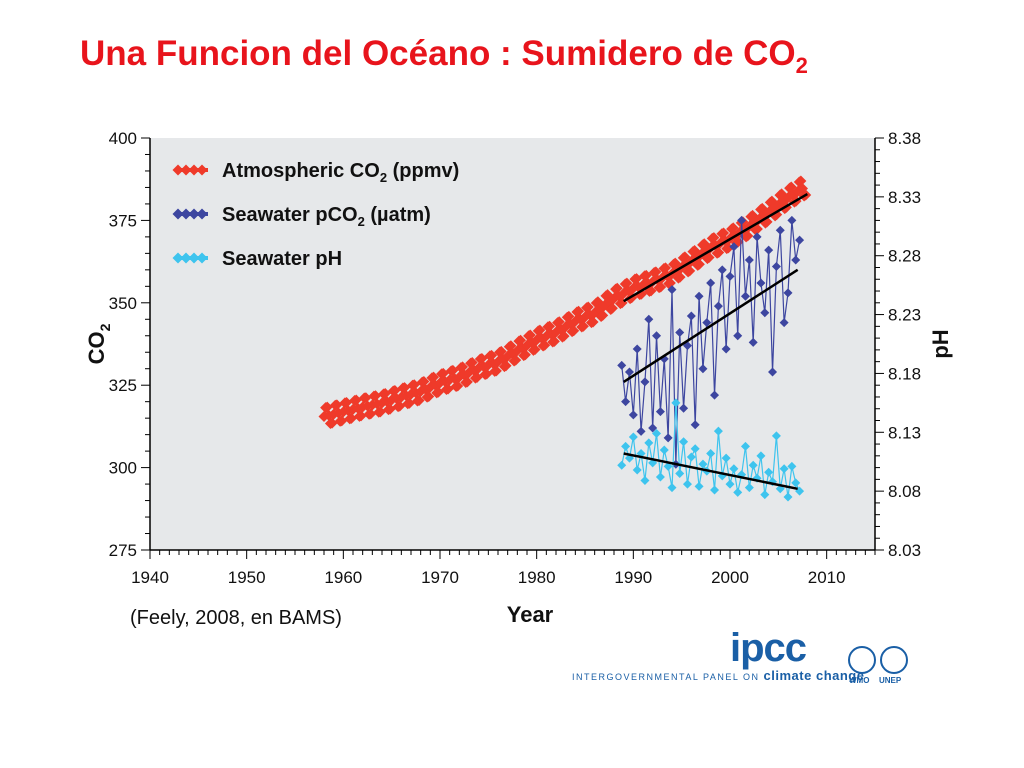 This screenshot has height=768, width=1024. Describe the element at coordinates (768, 648) in the screenshot. I see `ipcc-logo-word: ipcc` at that location.